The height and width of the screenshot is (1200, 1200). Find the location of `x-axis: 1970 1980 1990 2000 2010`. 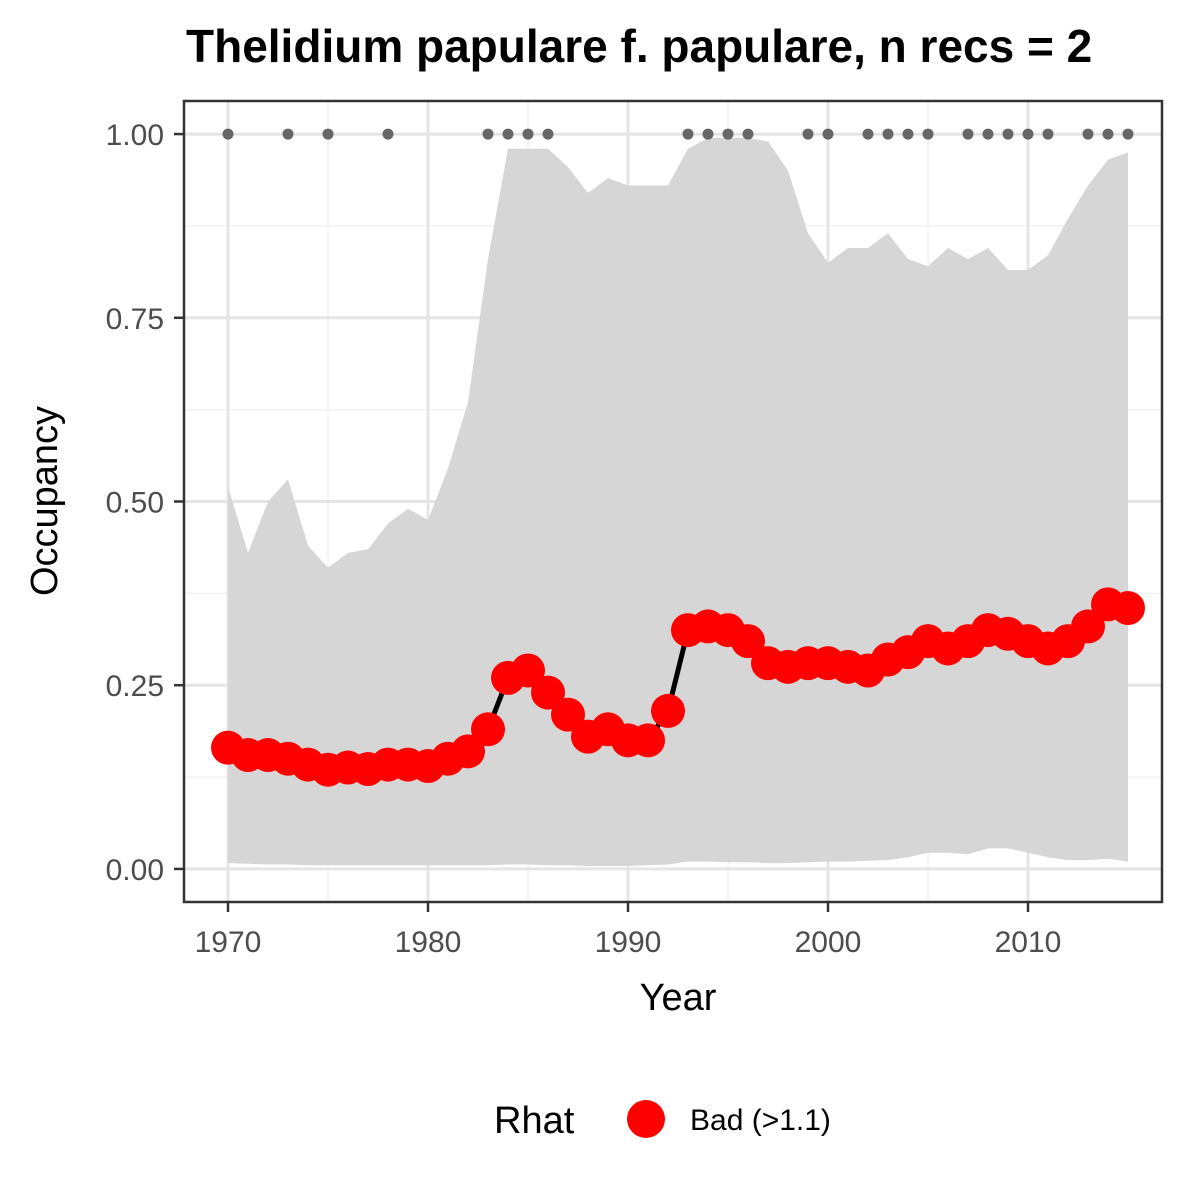

x-axis: 1970 1980 1990 2000 2010 is located at coordinates (628, 930).